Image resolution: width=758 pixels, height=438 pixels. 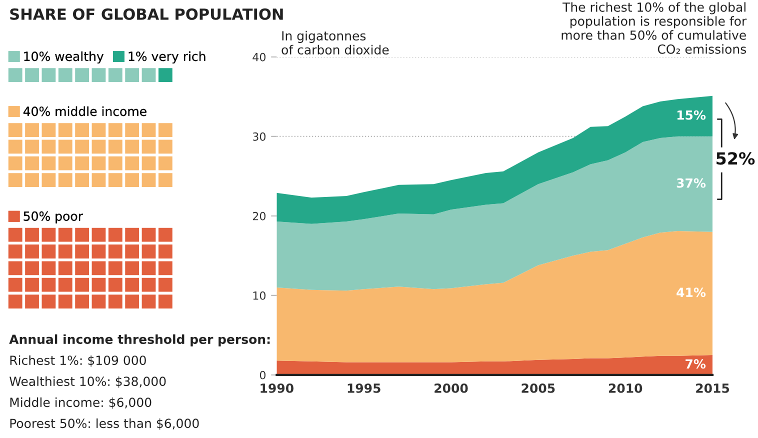 What do you see at coordinates (451, 388) in the screenshot?
I see `x-tick-label: 2000` at bounding box center [451, 388].